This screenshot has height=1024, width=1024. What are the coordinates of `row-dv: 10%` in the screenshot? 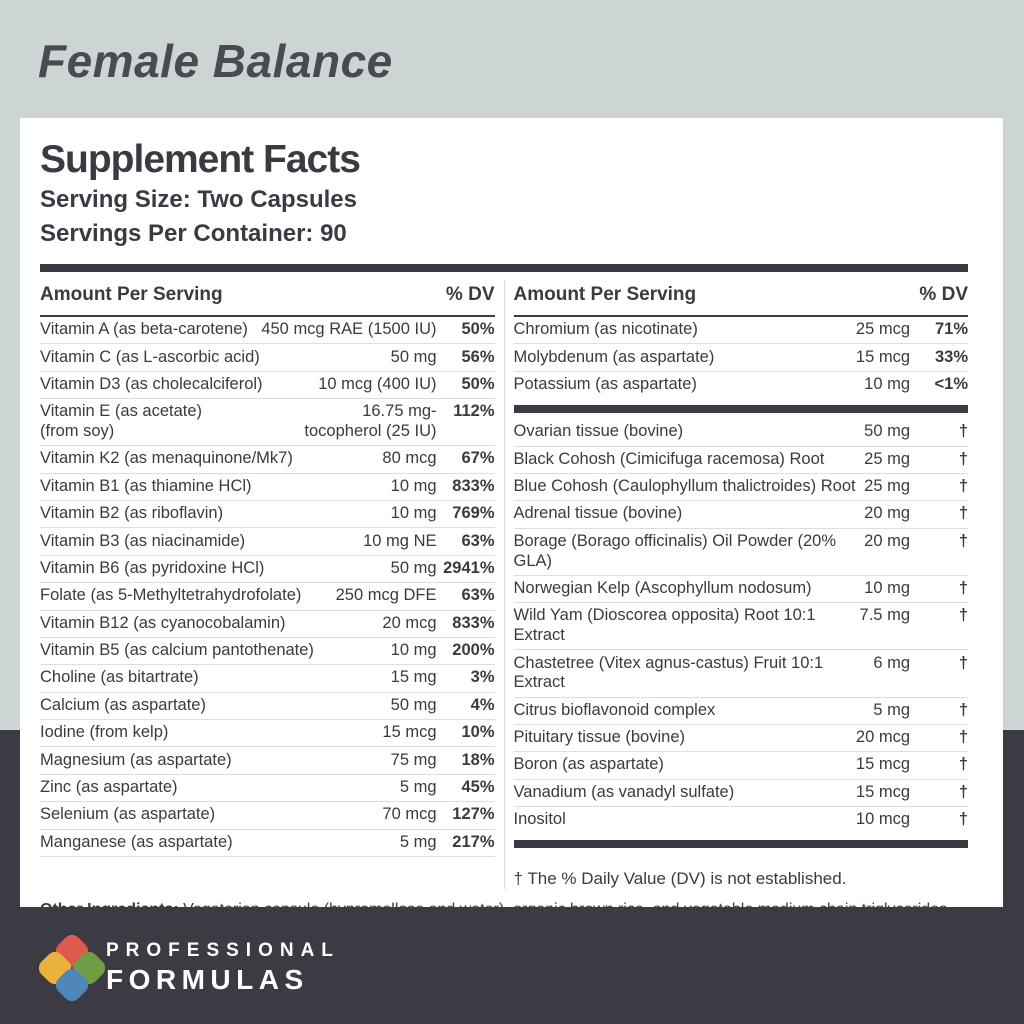 It's located at (478, 732).